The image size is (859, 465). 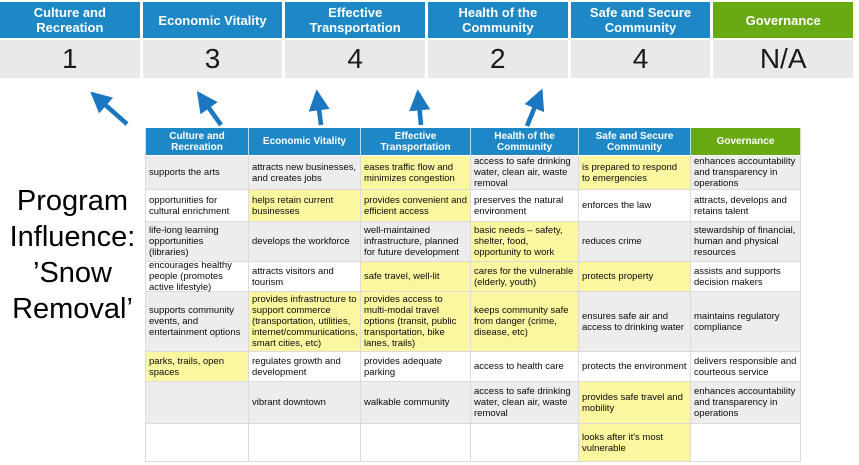 I want to click on matrix-cell: regulates growth and development, so click(x=305, y=367).